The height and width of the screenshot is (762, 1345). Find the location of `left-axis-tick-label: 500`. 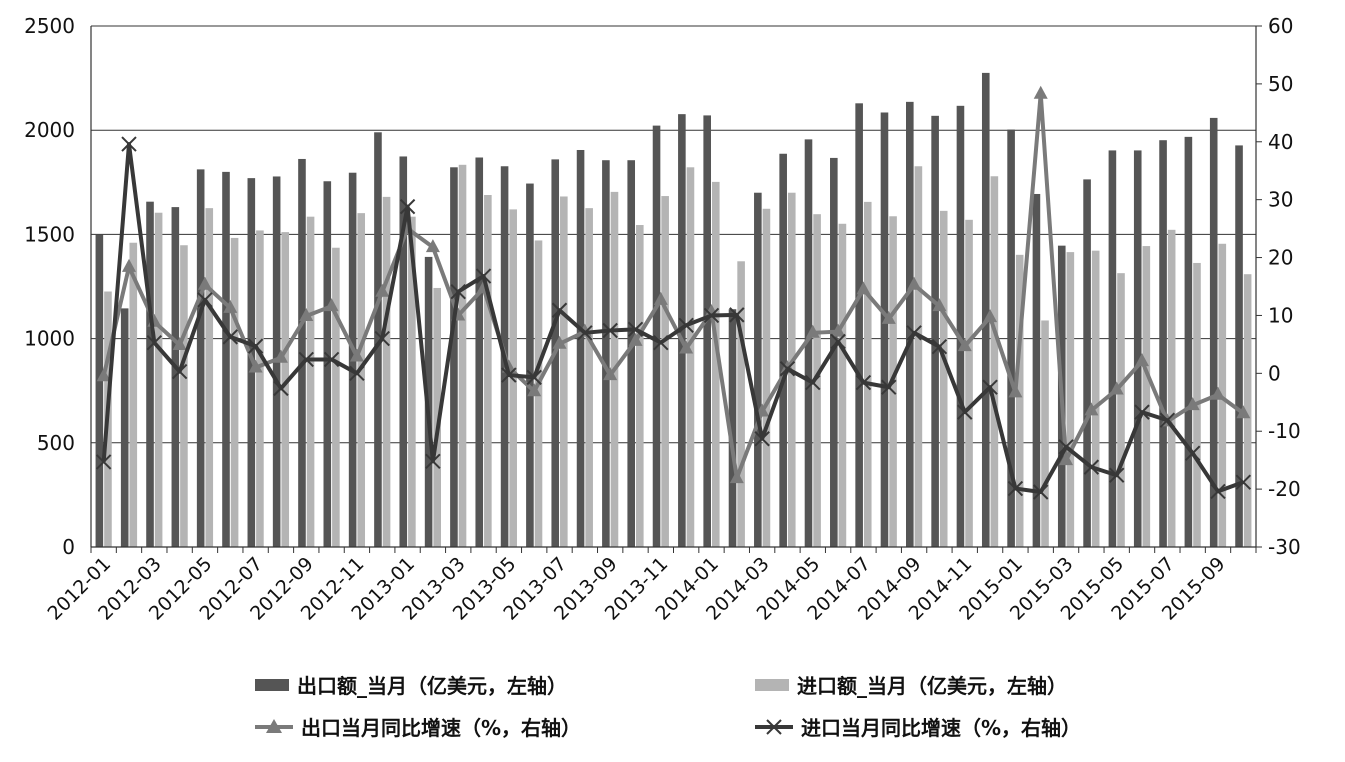

left-axis-tick-label: 500 is located at coordinates (56, 443).